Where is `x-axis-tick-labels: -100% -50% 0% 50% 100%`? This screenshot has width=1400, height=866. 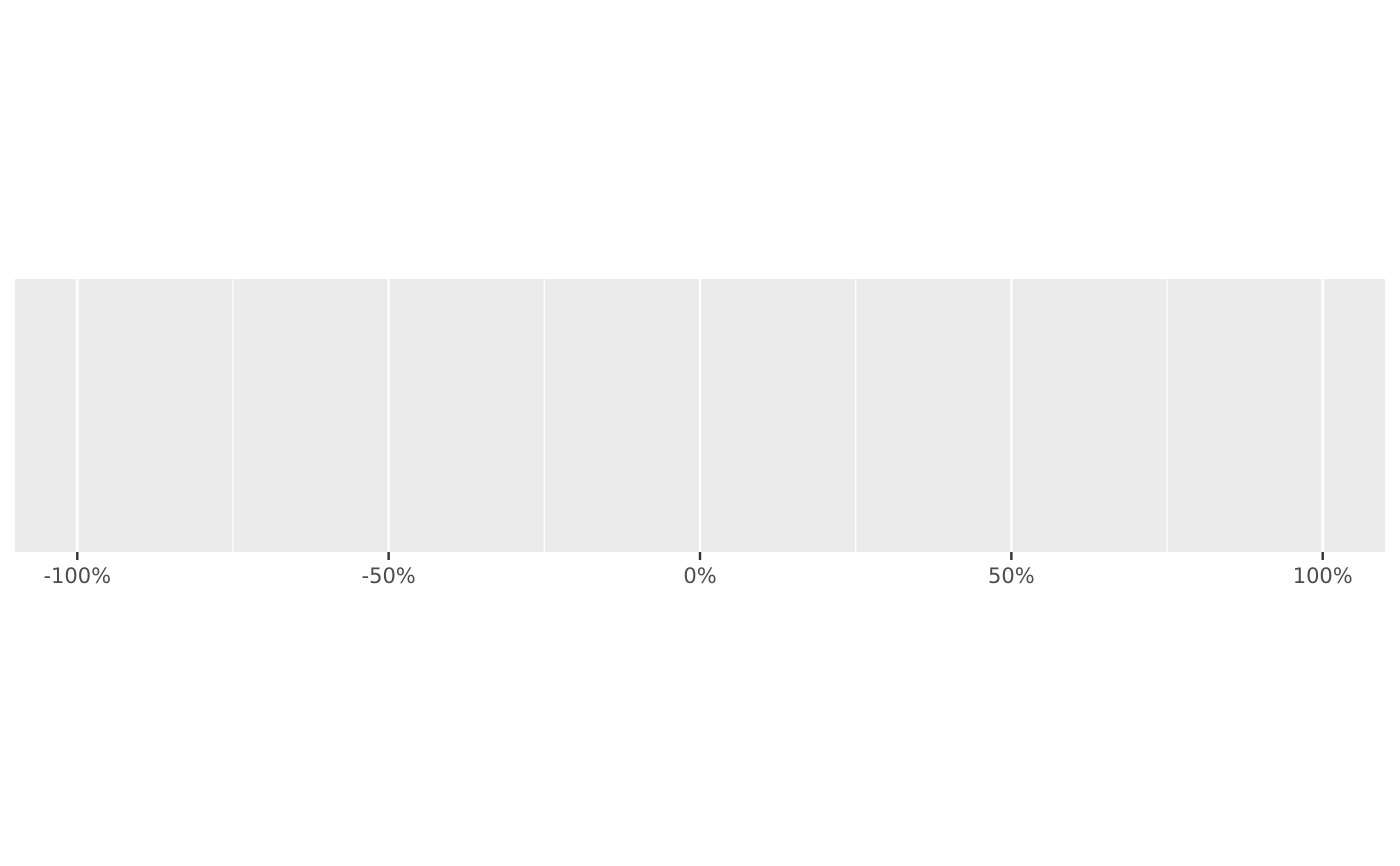 x-axis-tick-labels: -100% -50% 0% 50% 100% is located at coordinates (697, 576).